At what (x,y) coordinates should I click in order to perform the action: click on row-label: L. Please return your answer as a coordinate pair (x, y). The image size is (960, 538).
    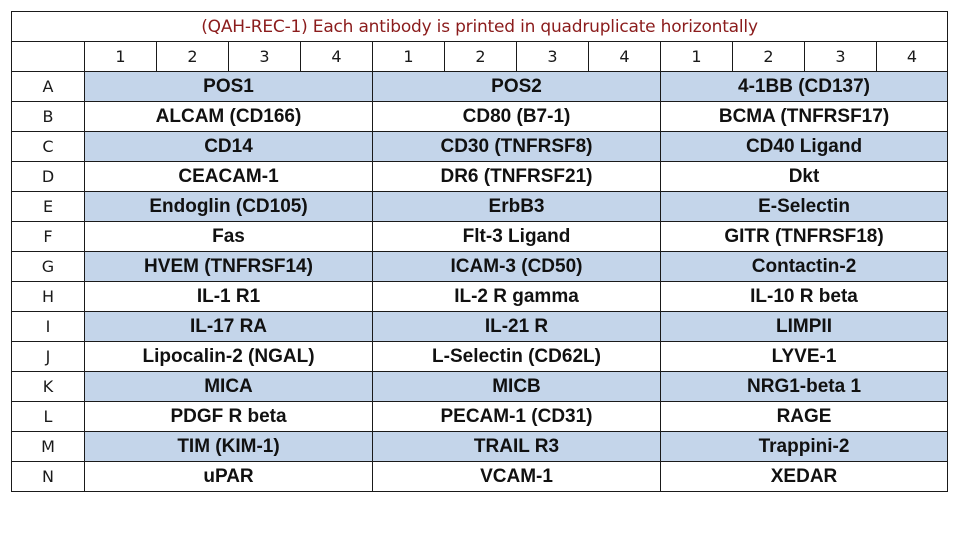
    Looking at the image, I should click on (48, 416).